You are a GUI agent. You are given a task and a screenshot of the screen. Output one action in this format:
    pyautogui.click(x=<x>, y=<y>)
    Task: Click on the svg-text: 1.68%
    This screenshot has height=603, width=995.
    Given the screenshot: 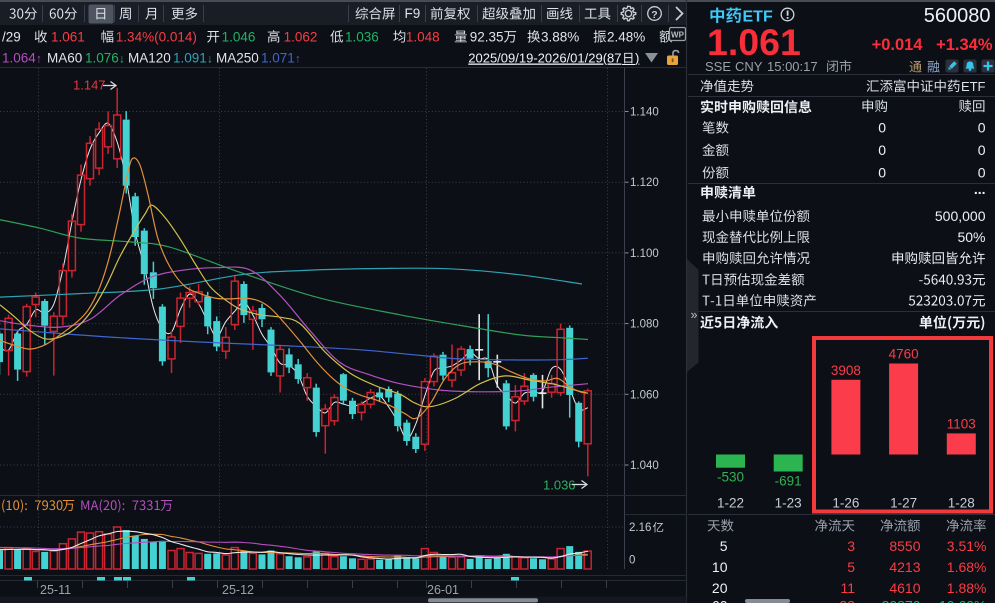 What is the action you would take?
    pyautogui.click(x=967, y=567)
    